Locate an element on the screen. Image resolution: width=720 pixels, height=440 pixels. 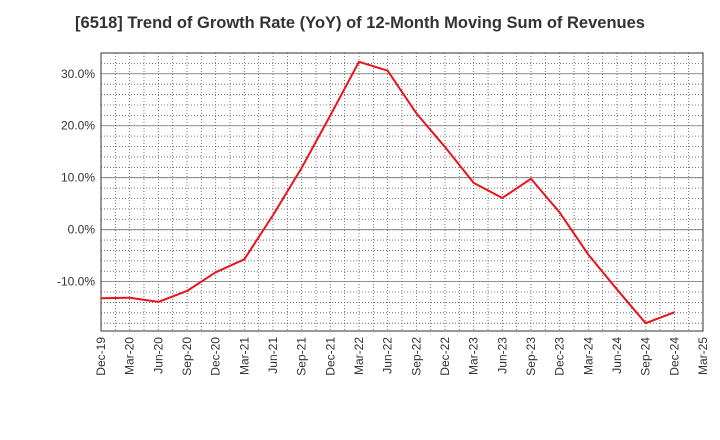
x-tick-label: Mar-24 is located at coordinates (588, 356).